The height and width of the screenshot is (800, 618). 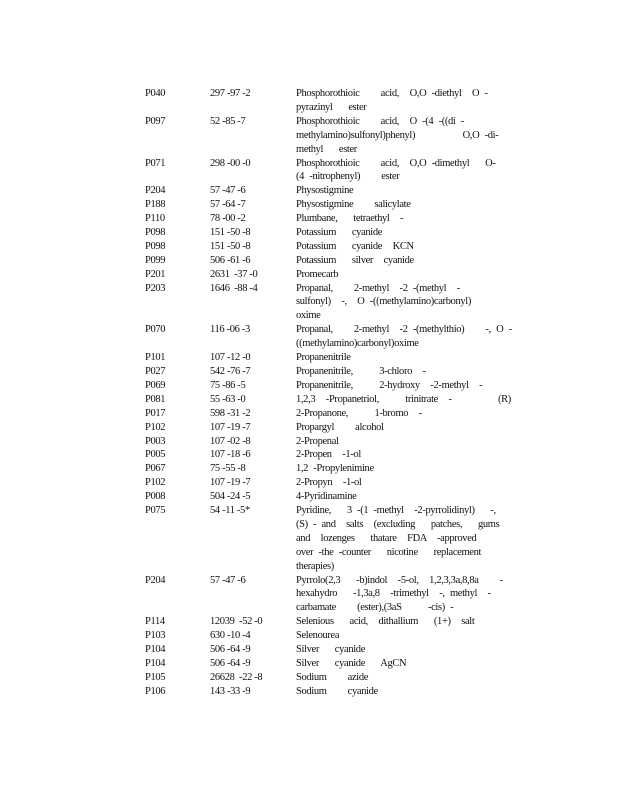 I want to click on substance-name: 2-Propanone, 1-bromo -, so click(x=396, y=414).